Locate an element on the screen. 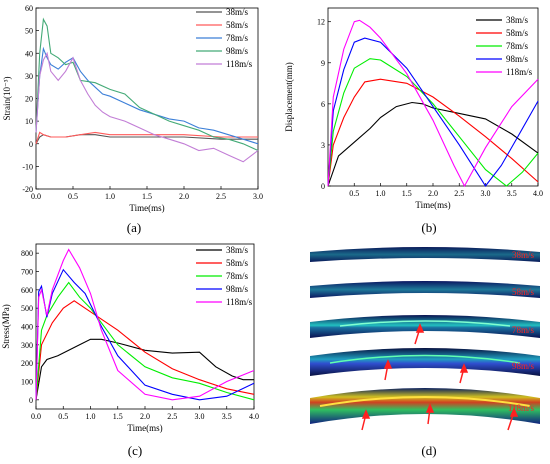  sim-label-2: 58m/s is located at coordinates (523, 292).